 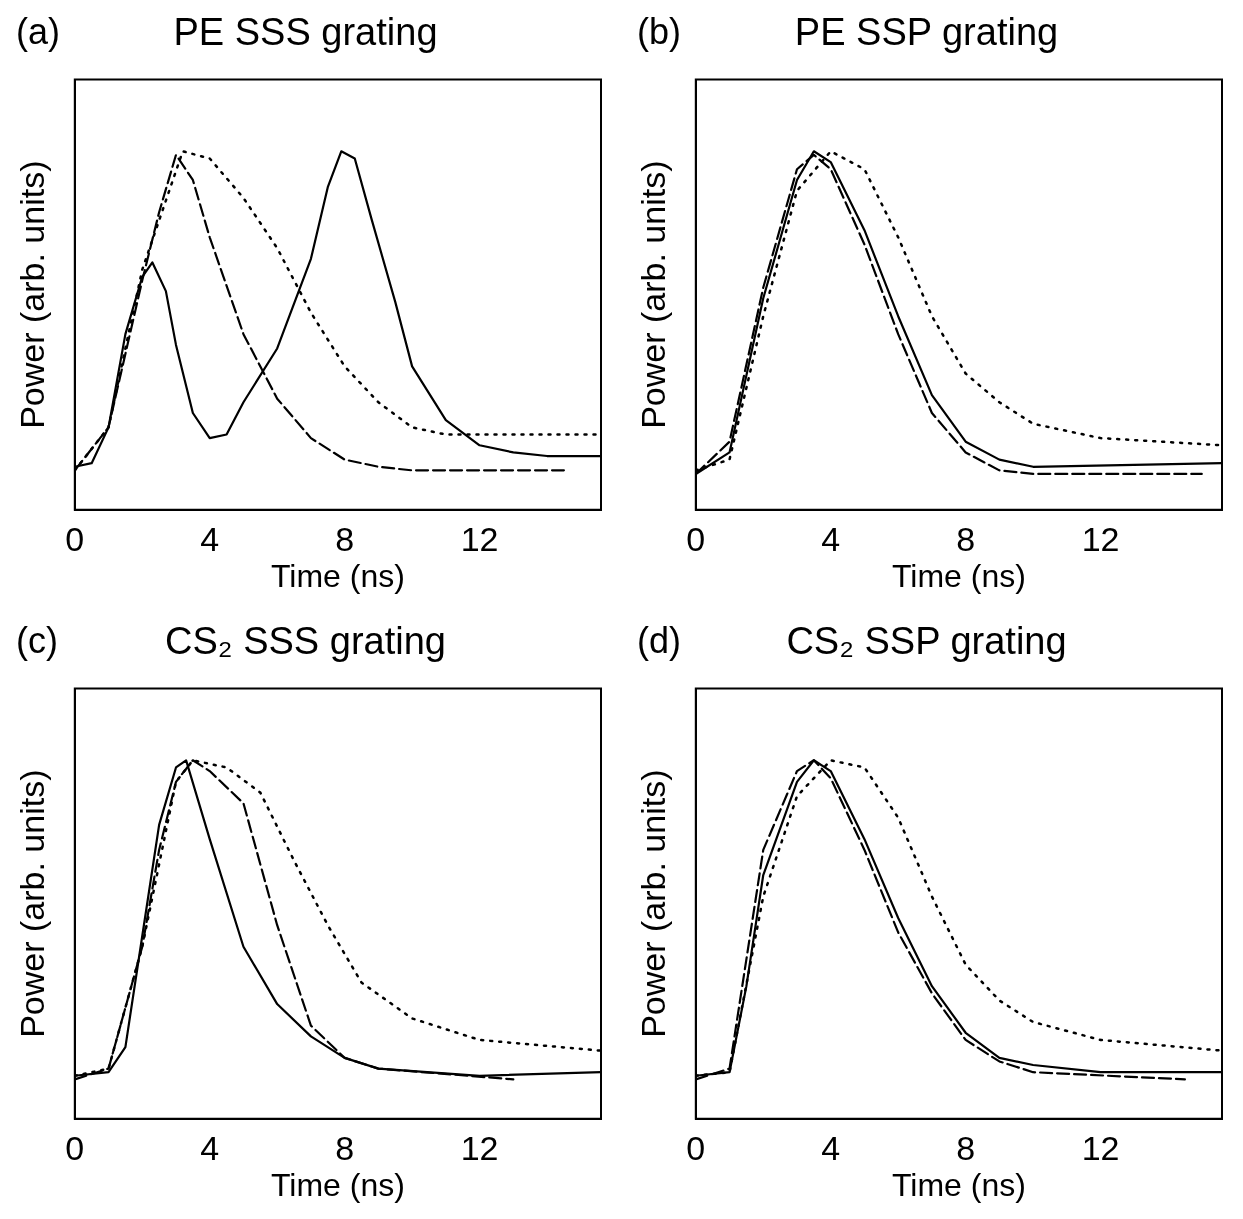 I want to click on text: (b), so click(x=659, y=31).